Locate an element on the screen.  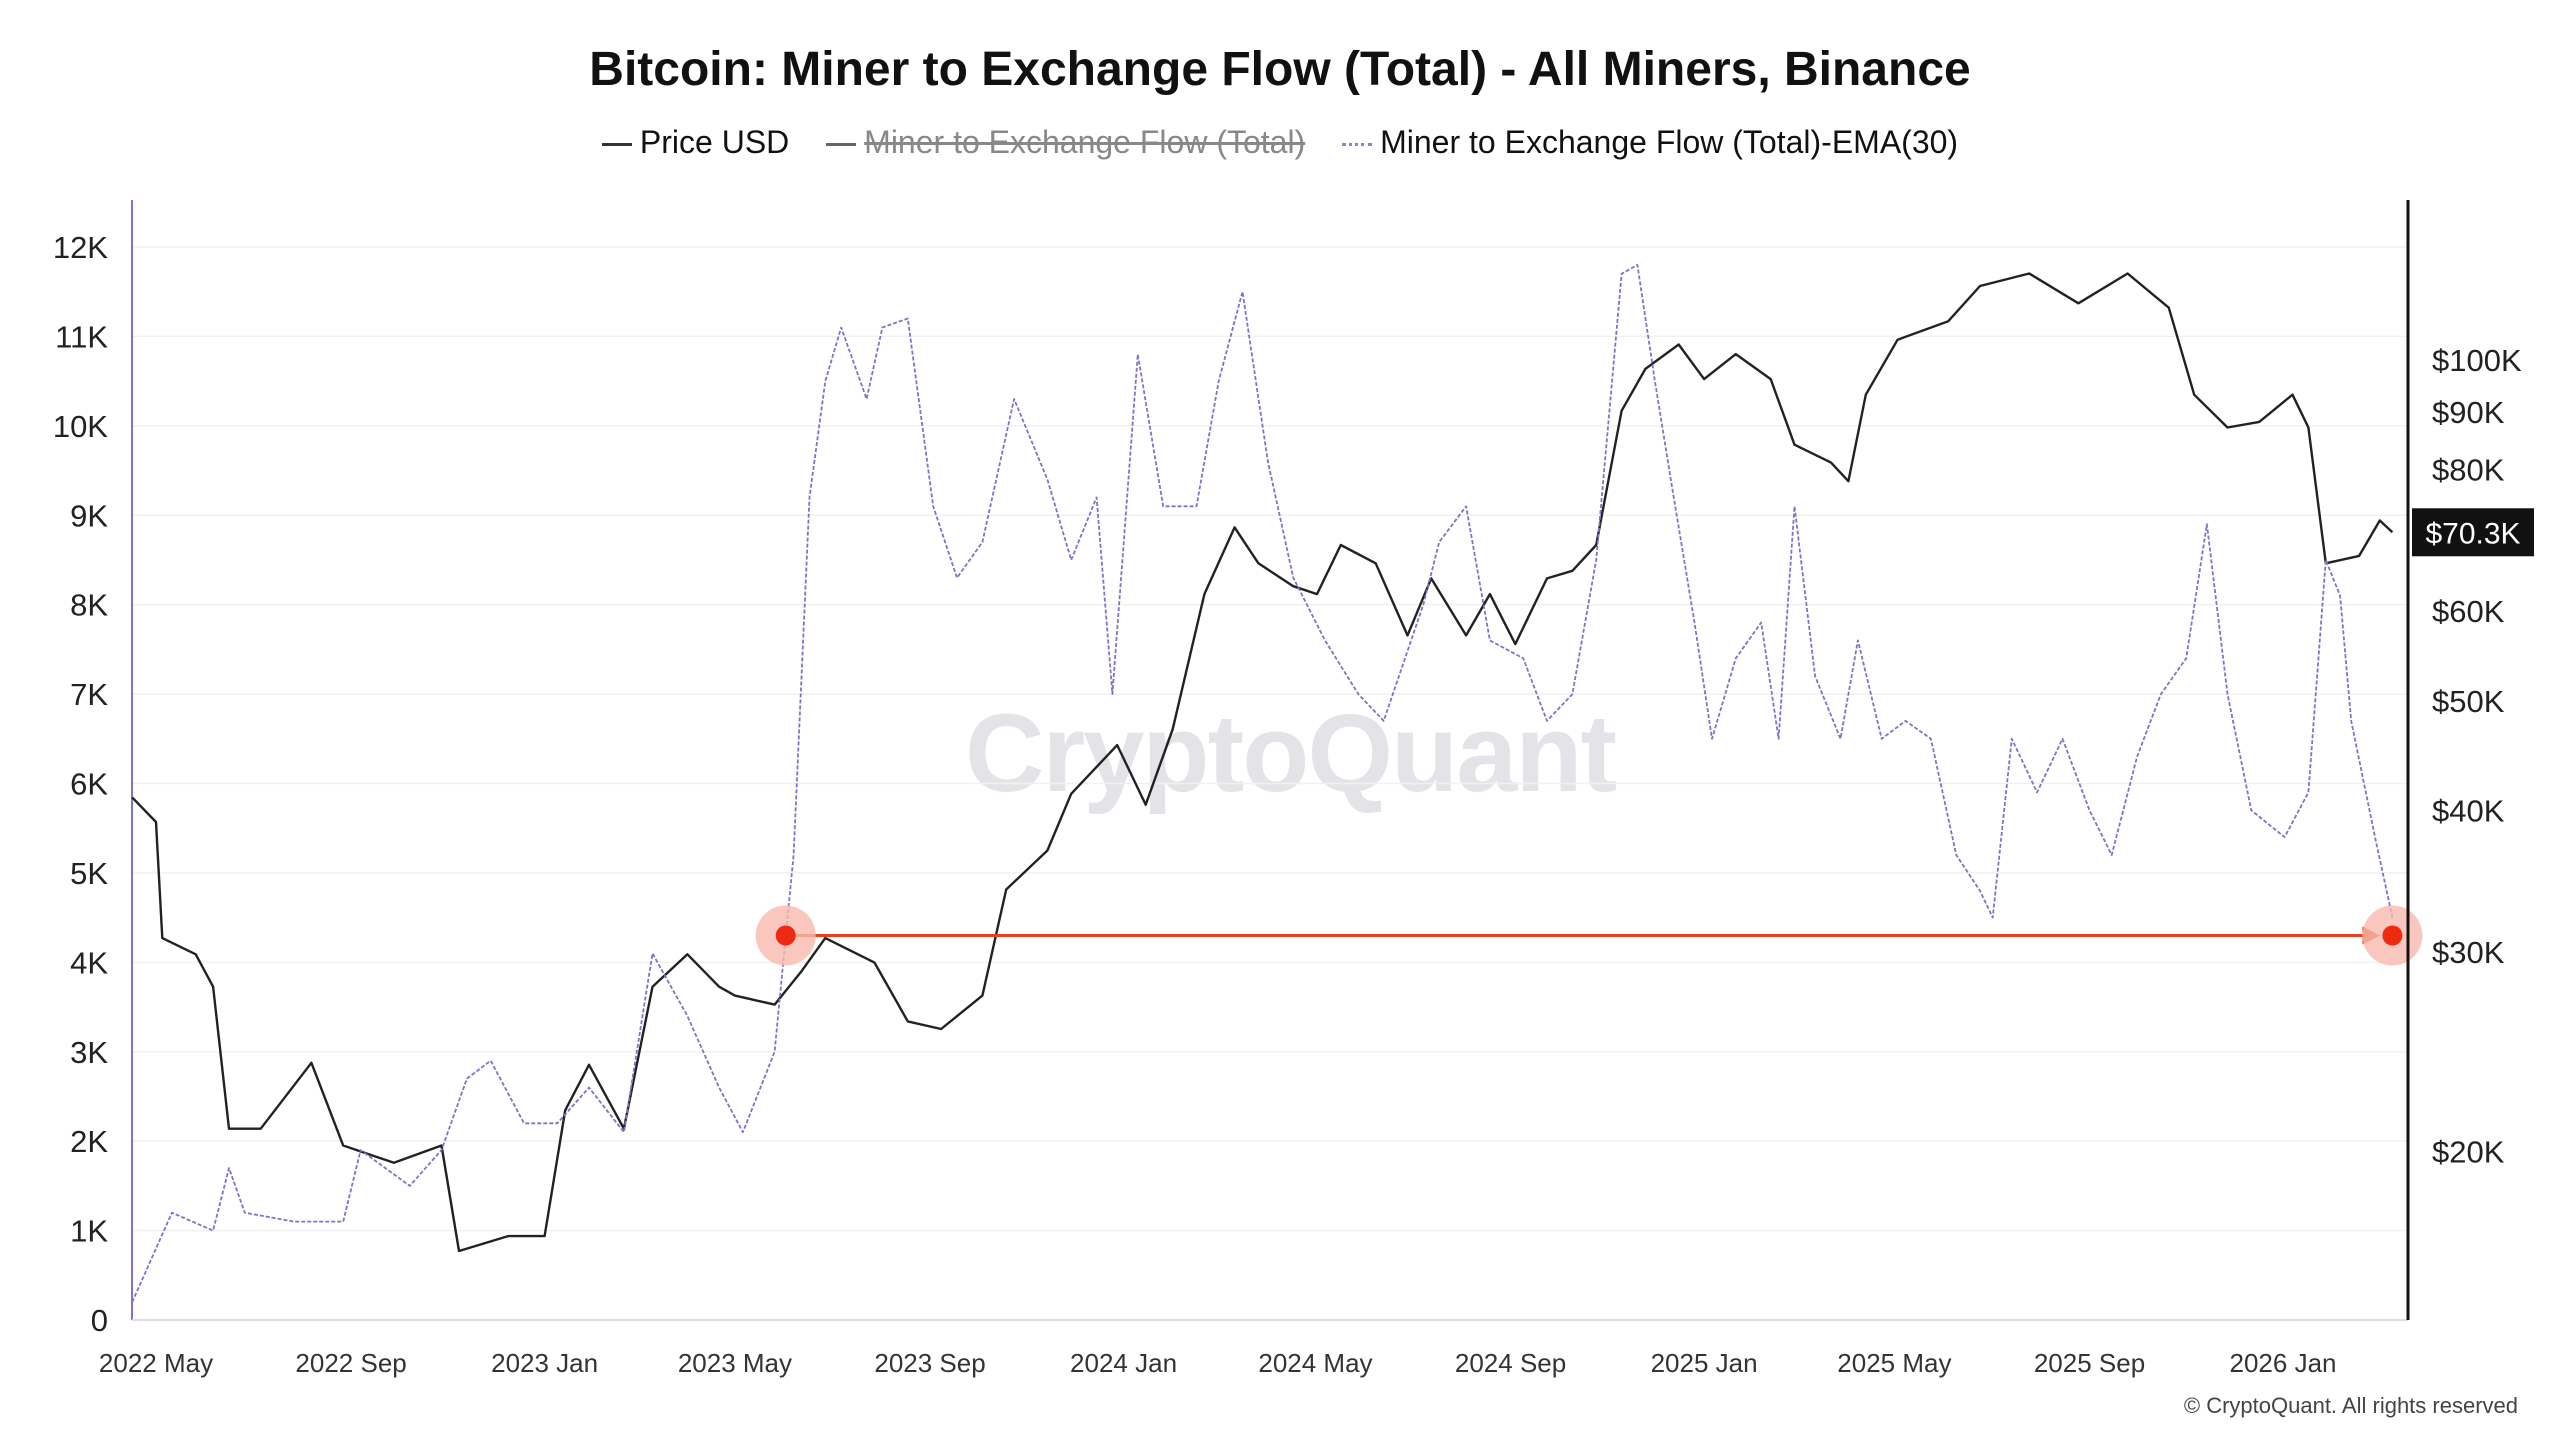
y2-tick-label: $30K is located at coordinates (2468, 952).